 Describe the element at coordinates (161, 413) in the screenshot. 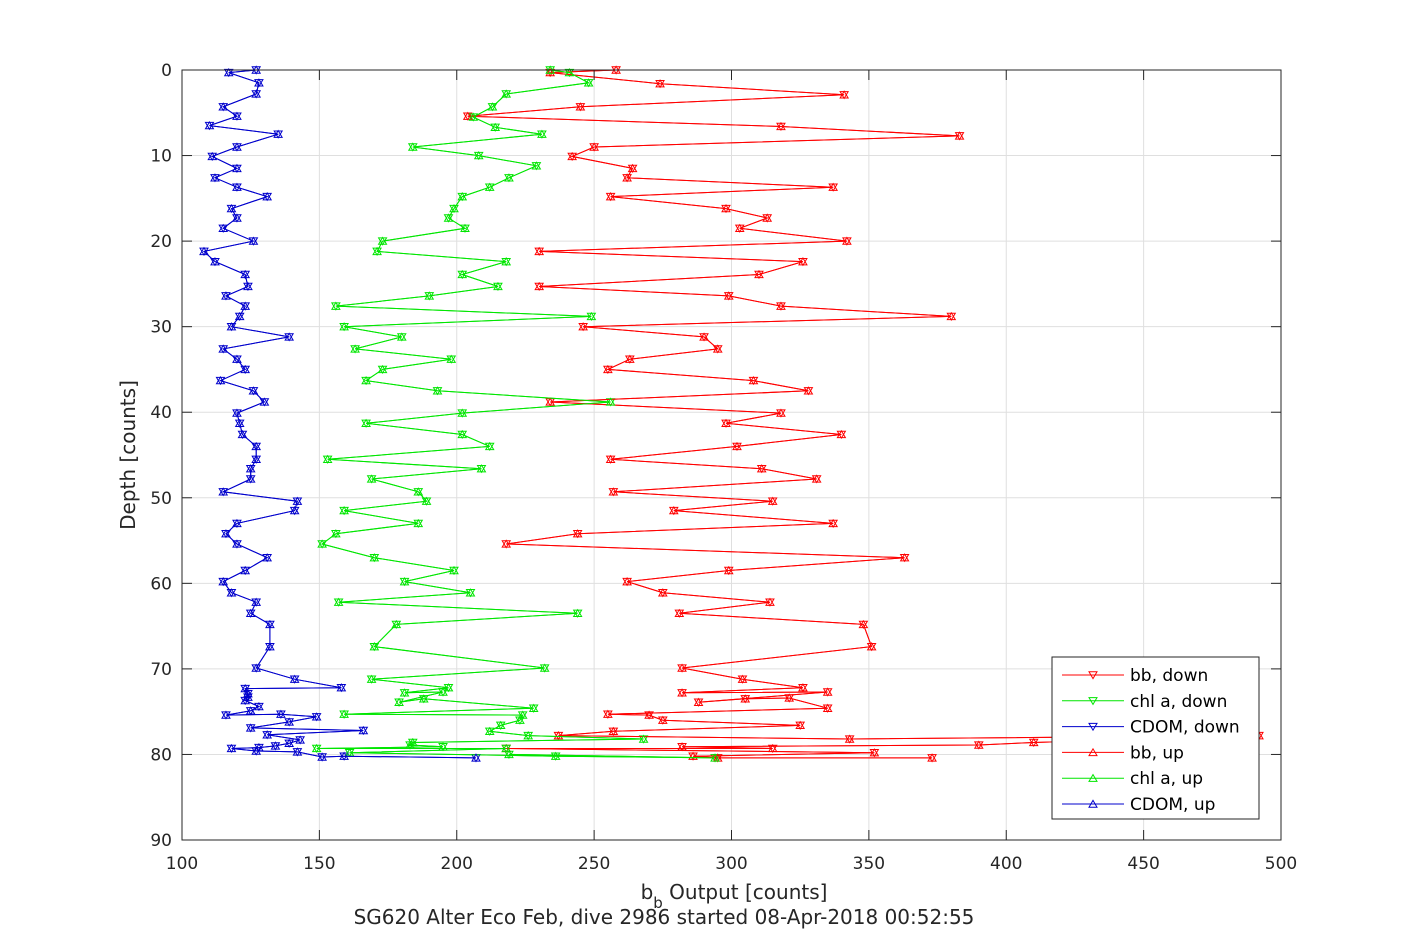

I see `y-tick-label: 40` at that location.